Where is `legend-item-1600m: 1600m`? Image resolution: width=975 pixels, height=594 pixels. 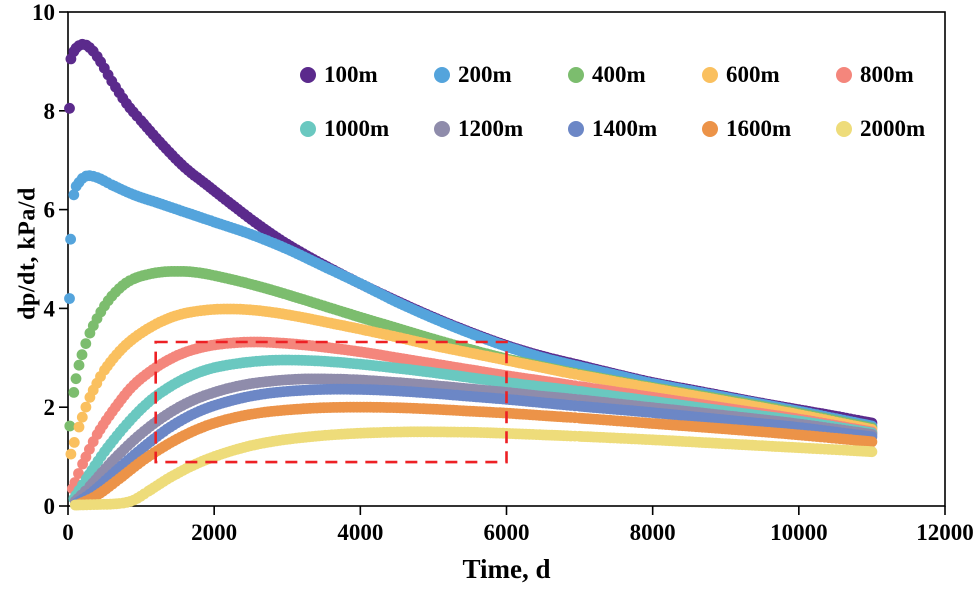 legend-item-1600m: 1600m is located at coordinates (769, 129).